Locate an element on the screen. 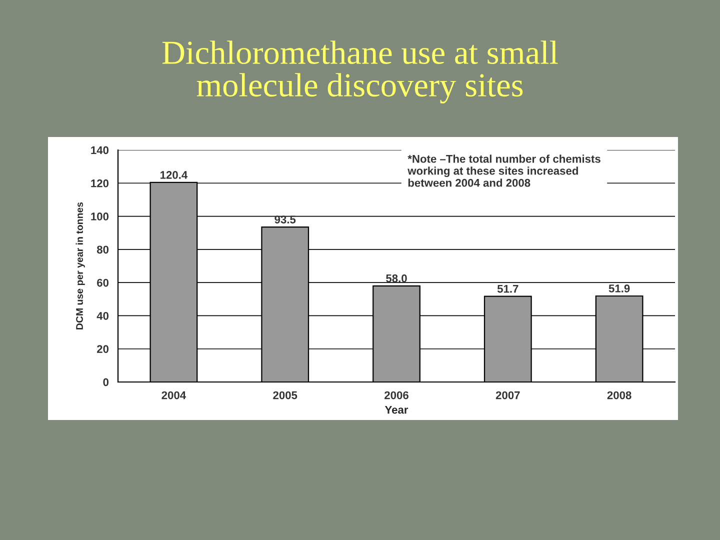 This screenshot has width=720, height=540. data-label: 51.9 is located at coordinates (619, 288).